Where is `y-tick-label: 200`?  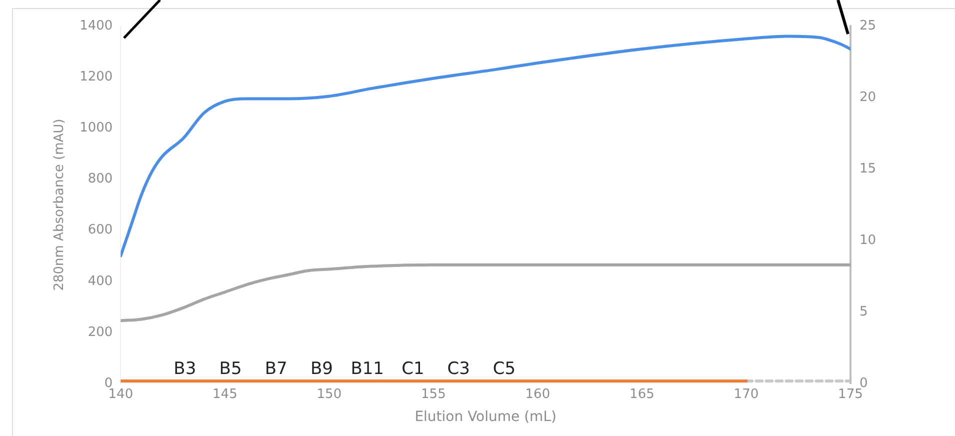 y-tick-label: 200 is located at coordinates (100, 332).